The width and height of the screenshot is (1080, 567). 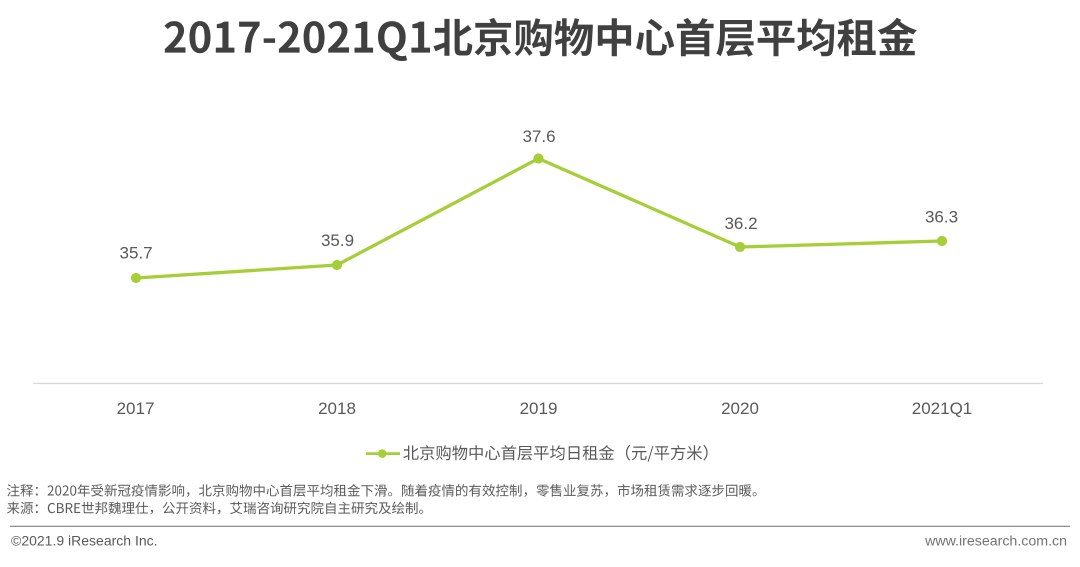 What do you see at coordinates (337, 408) in the screenshot?
I see `svg-text: 2018` at bounding box center [337, 408].